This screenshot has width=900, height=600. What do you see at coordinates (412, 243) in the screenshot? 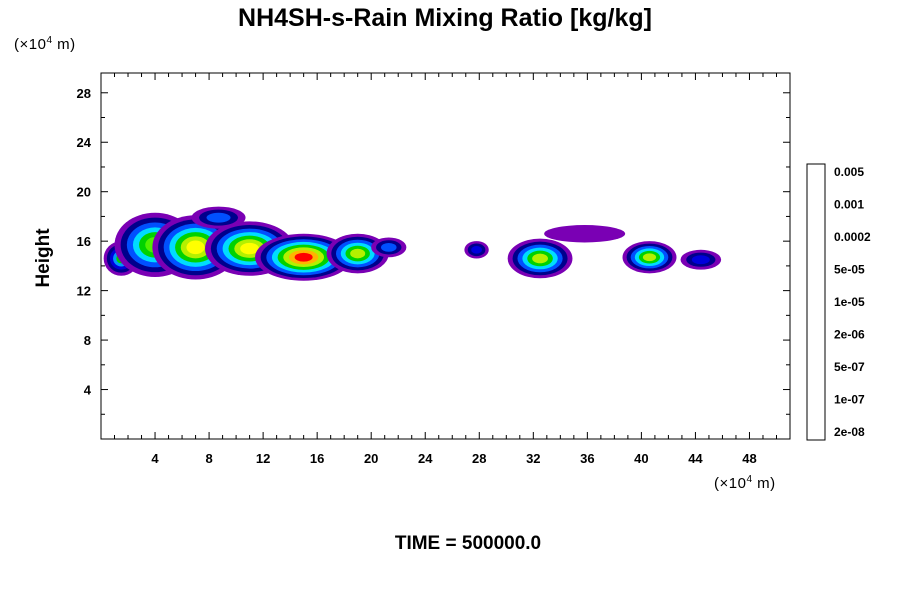
I see `plot-area` at bounding box center [412, 243].